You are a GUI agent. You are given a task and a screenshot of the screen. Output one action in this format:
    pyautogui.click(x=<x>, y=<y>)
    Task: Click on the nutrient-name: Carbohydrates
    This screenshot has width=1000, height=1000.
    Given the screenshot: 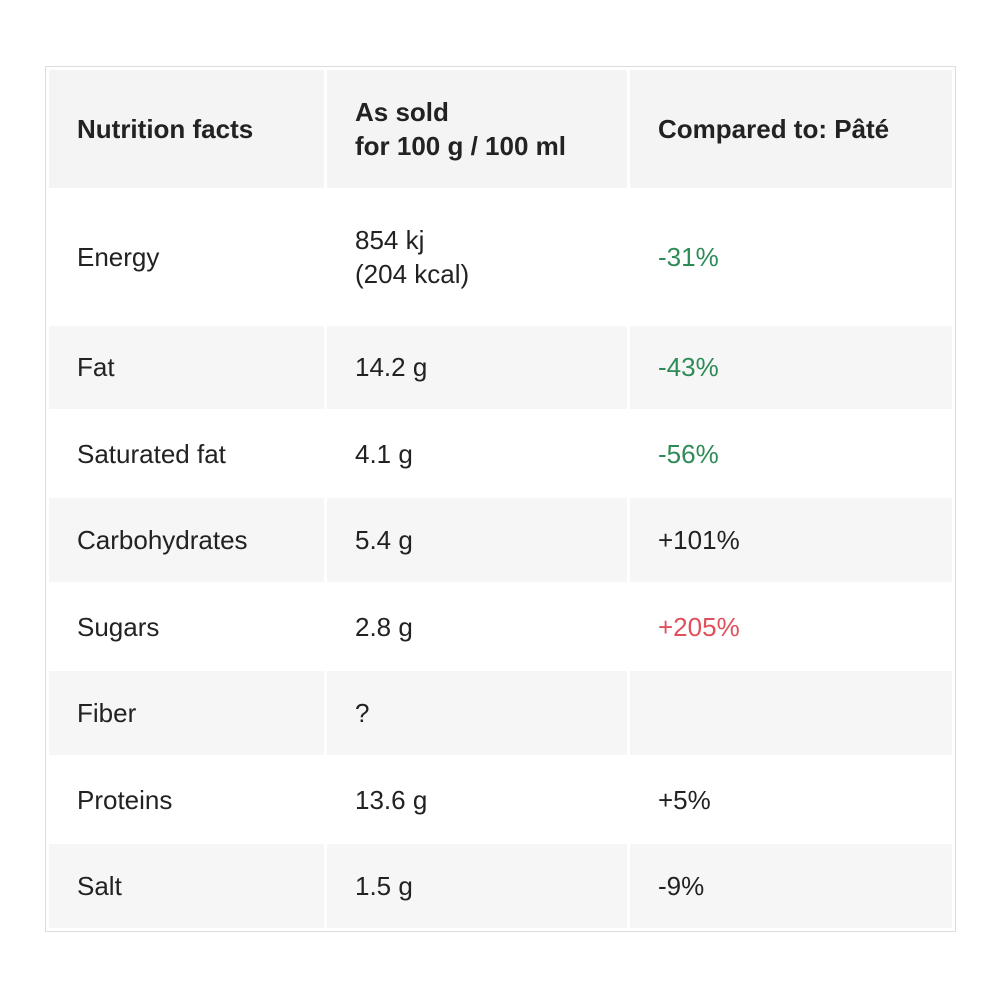 What is the action you would take?
    pyautogui.click(x=186, y=540)
    